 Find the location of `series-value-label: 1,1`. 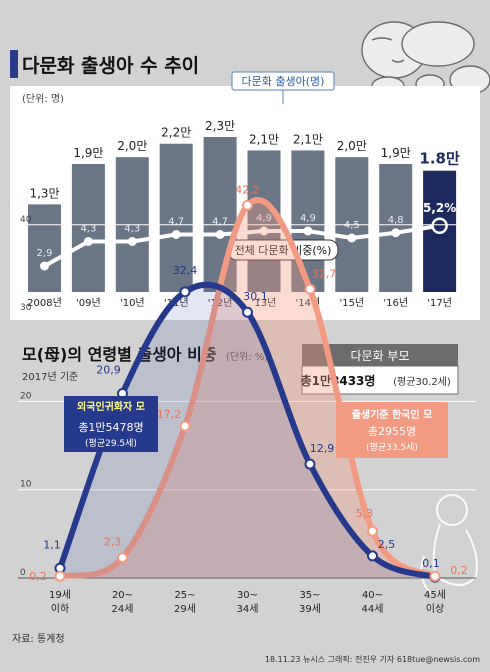

series-value-label: 1,1 is located at coordinates (52, 544).